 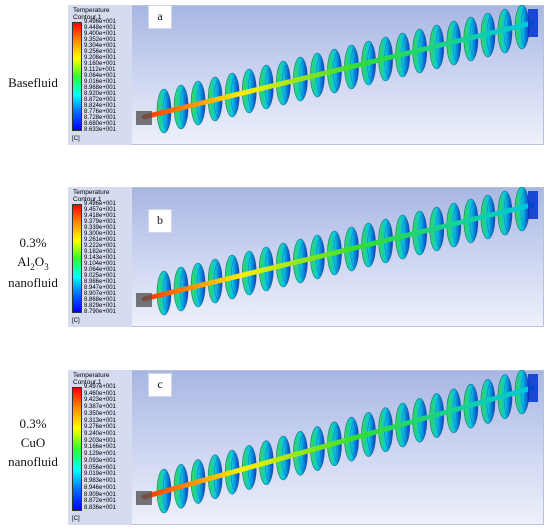 I want to click on row-label-formula: Al2O3, so click(x=33, y=262).